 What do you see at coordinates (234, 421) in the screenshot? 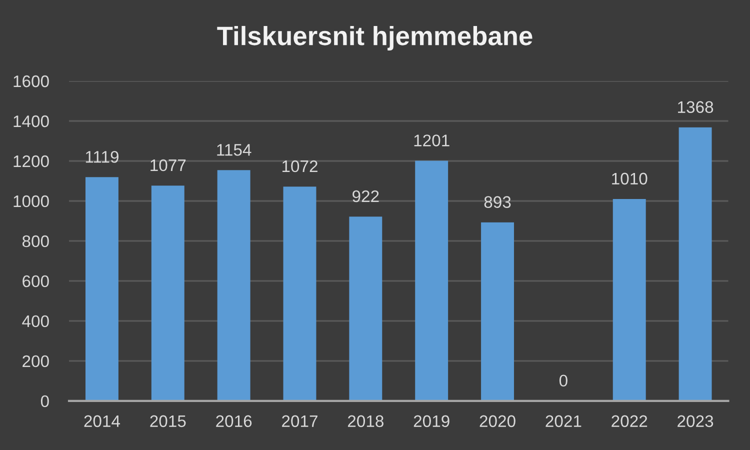
I see `x-tick-label: 2016` at bounding box center [234, 421].